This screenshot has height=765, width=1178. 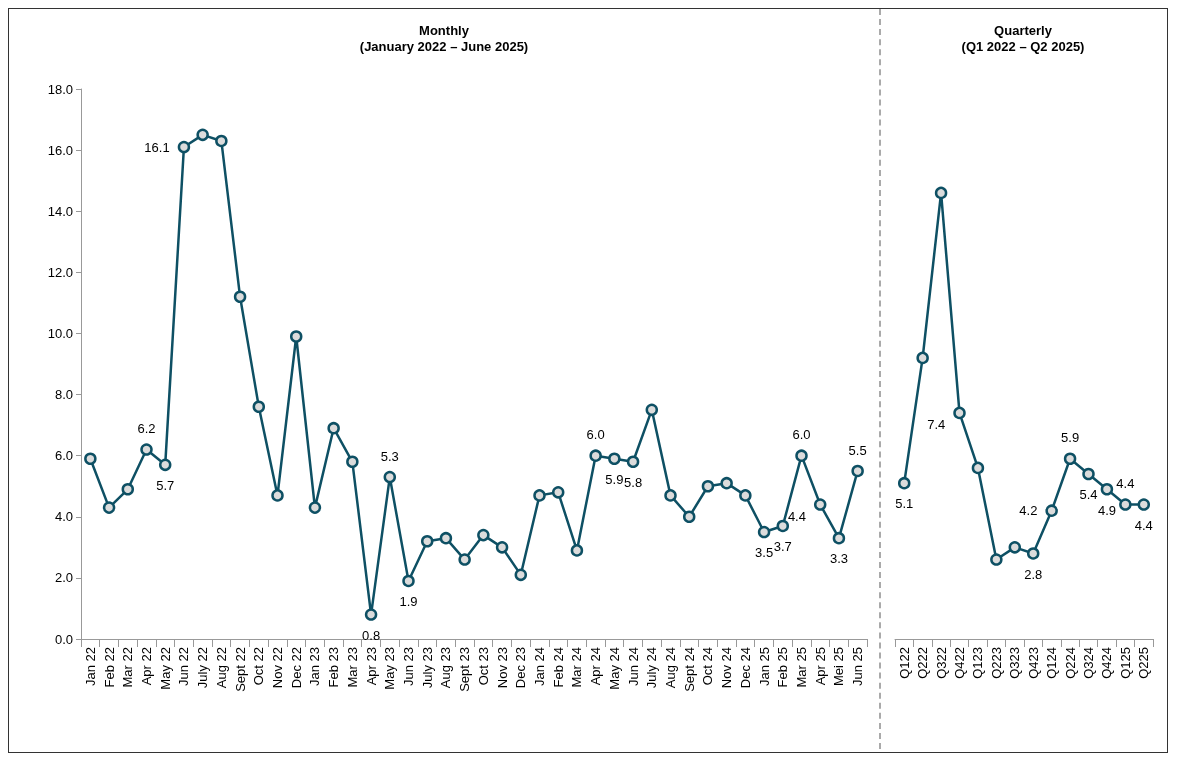 What do you see at coordinates (128, 667) in the screenshot?
I see `x-tick-label: Mar 22` at bounding box center [128, 667].